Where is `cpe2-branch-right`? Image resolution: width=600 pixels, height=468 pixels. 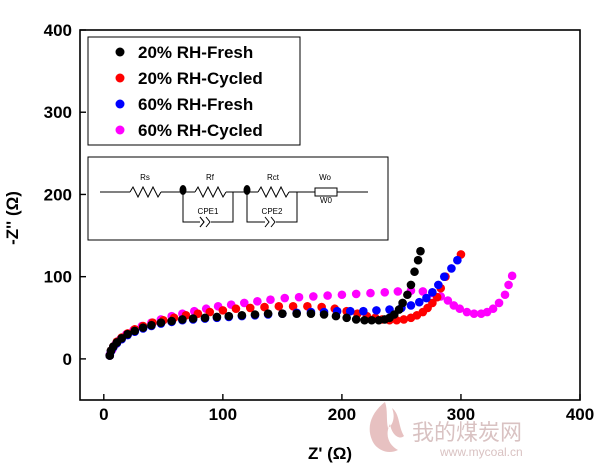 cpe2-branch-right is located at coordinates (287, 207).